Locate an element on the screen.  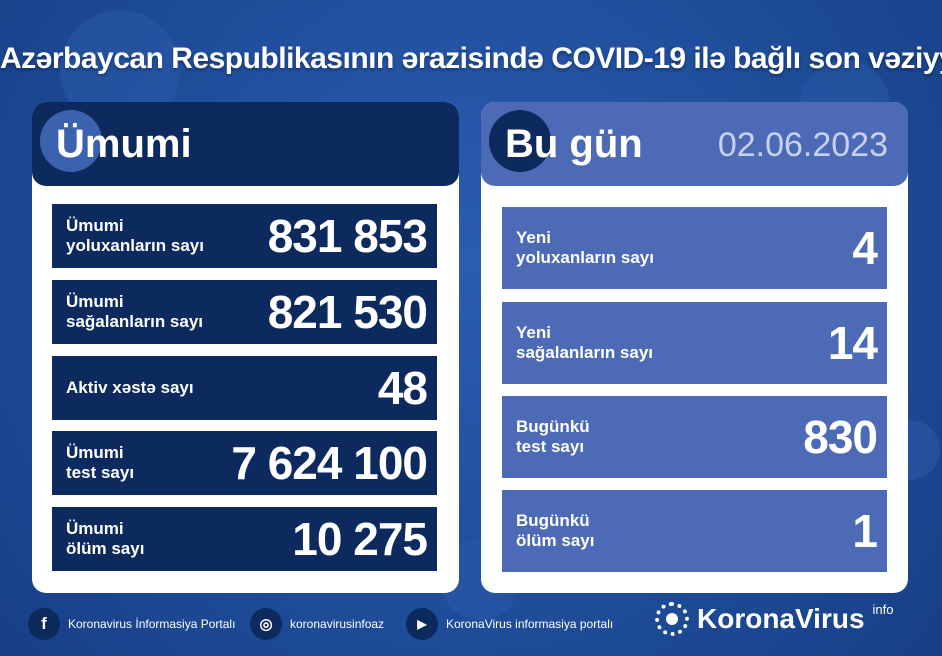
instagram-link: ◎ koronavirusinfoaz is located at coordinates (317, 624).